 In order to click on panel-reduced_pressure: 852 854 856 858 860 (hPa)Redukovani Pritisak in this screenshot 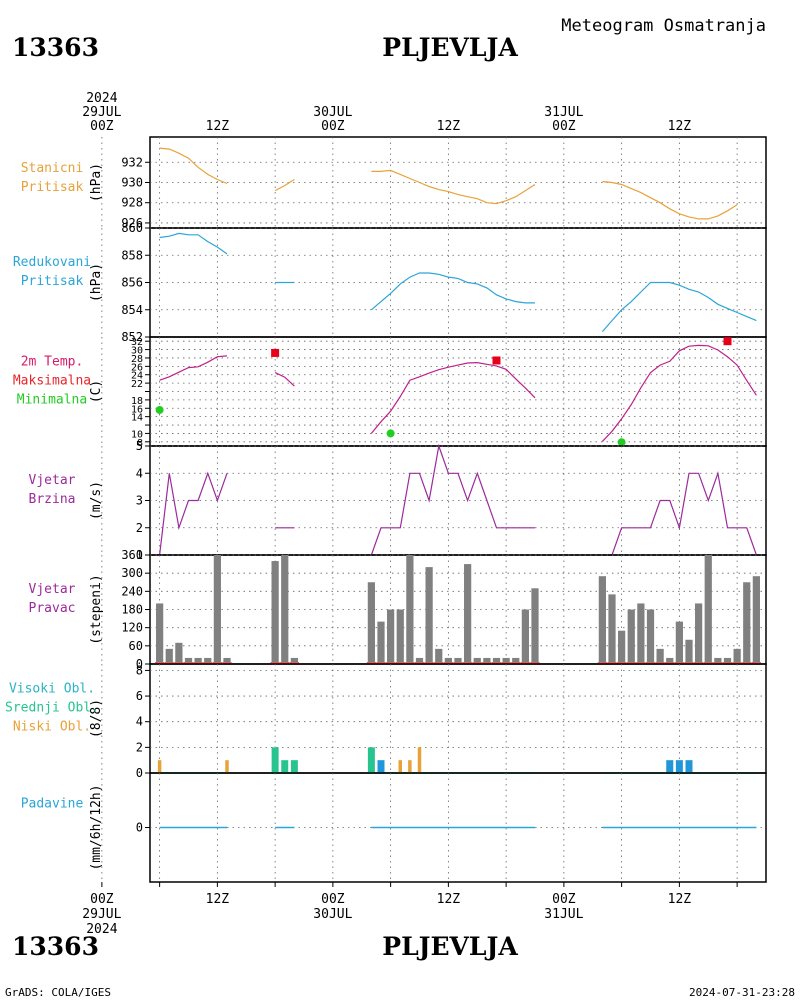, I will do `click(390, 282)`.